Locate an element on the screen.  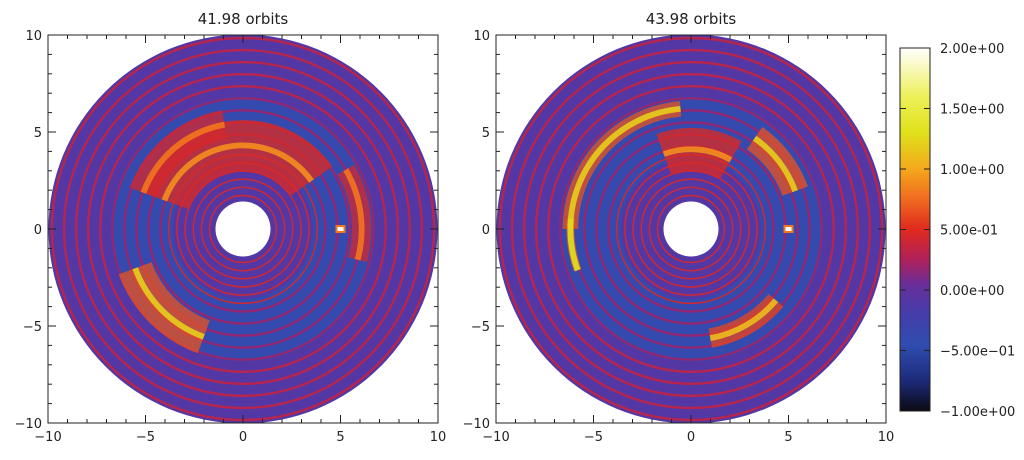
right-panel-title: 43.98 orbits is located at coordinates (691, 19).